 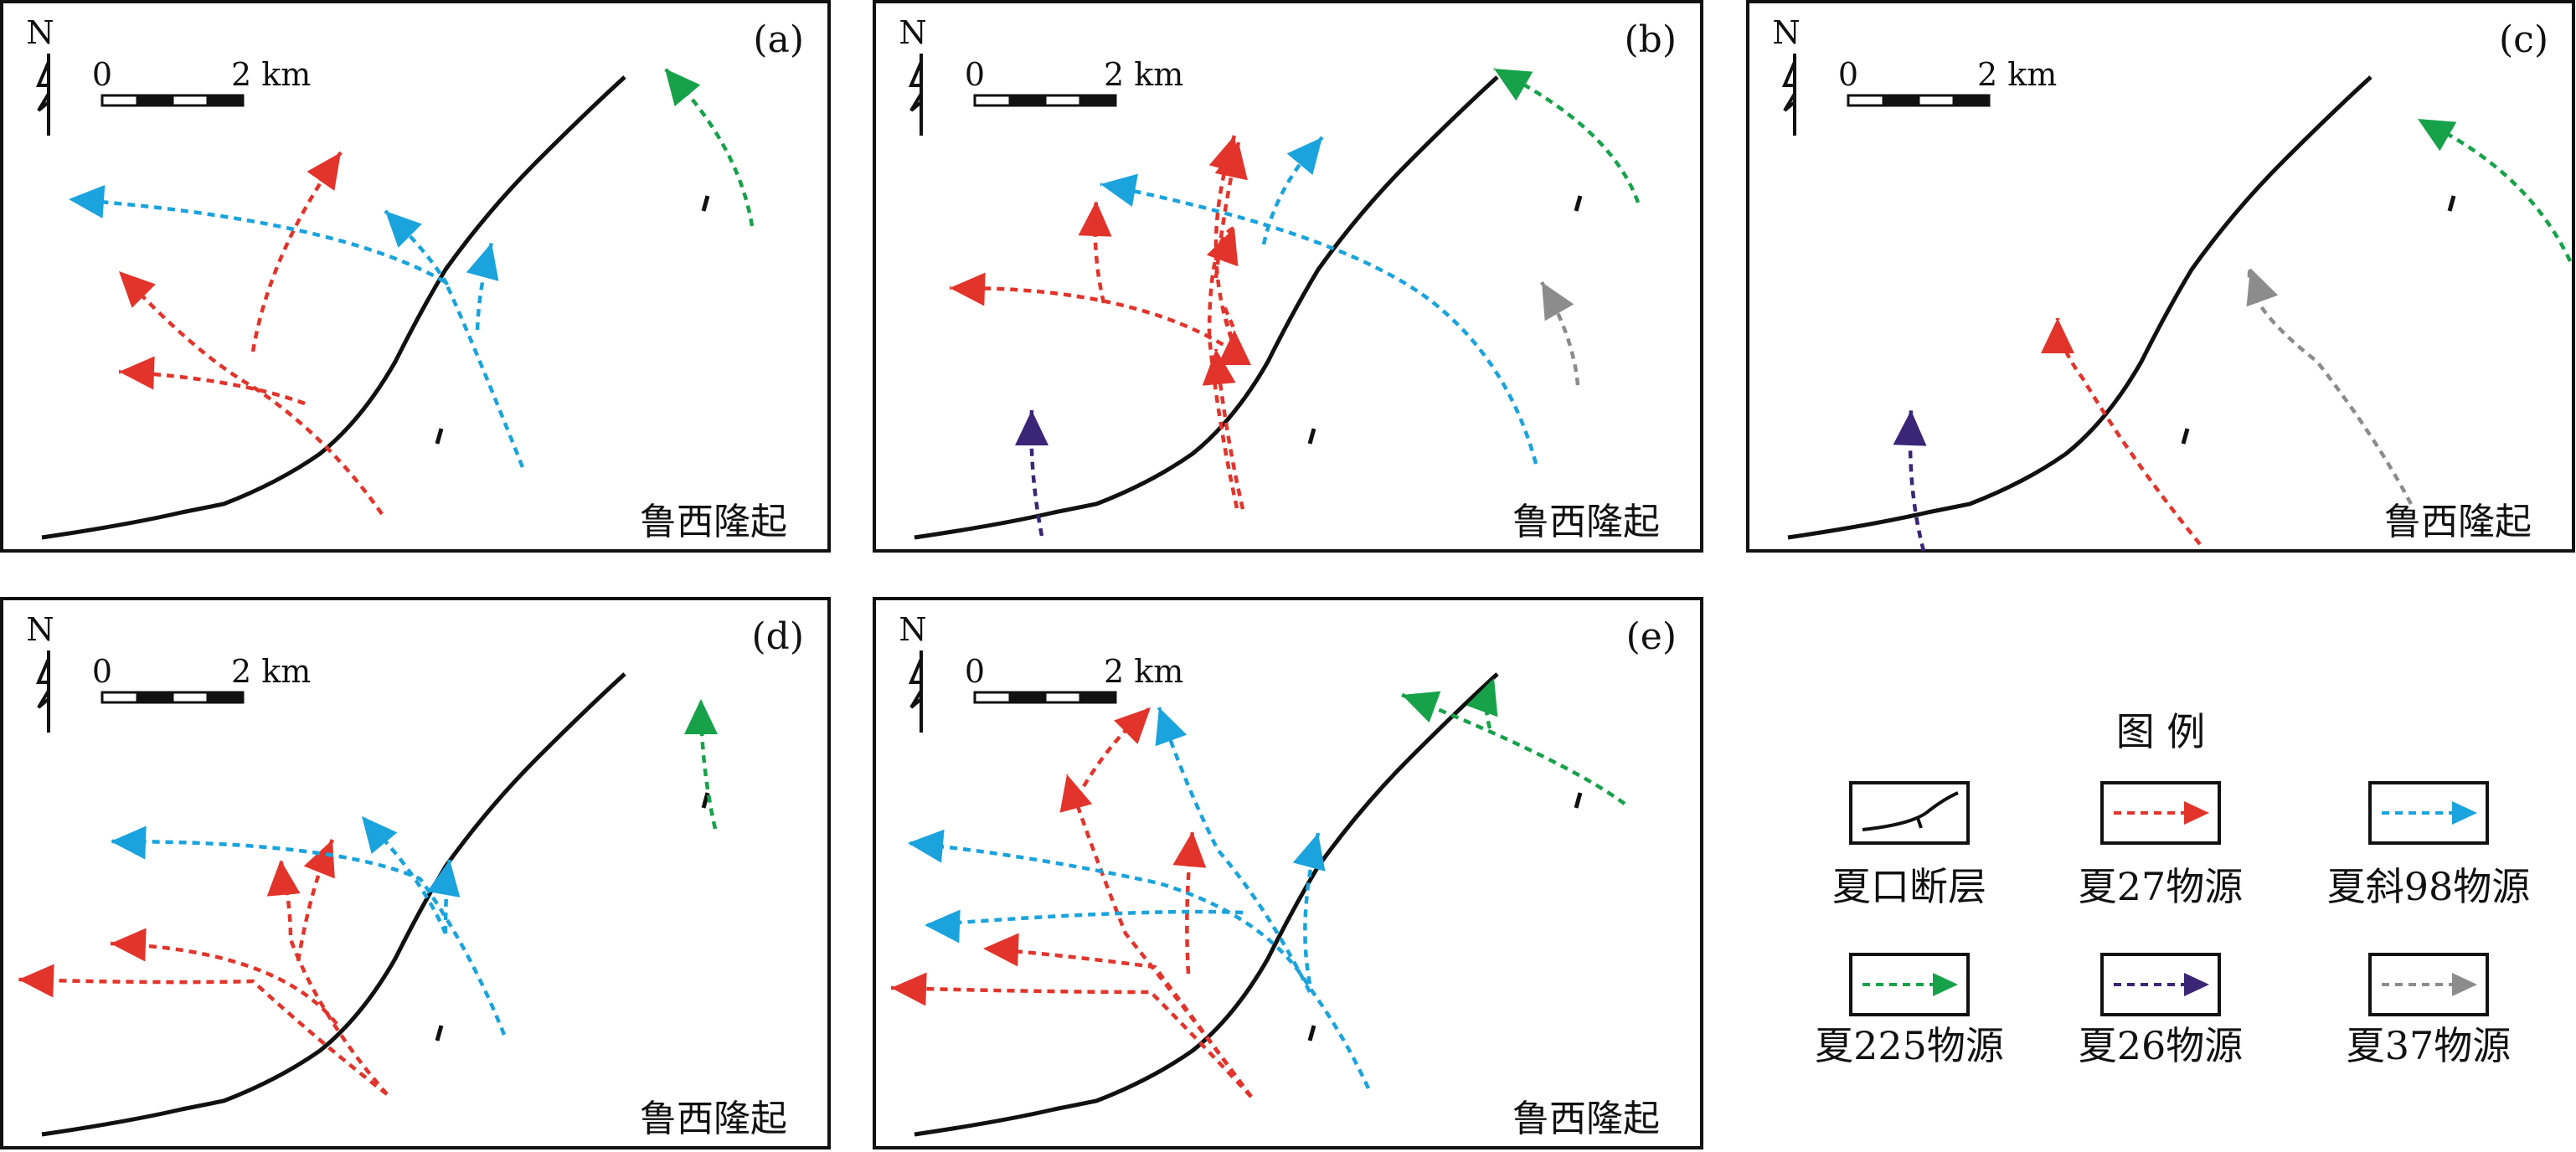 I want to click on legend-item-label: 夏27物源, so click(x=2161, y=886).